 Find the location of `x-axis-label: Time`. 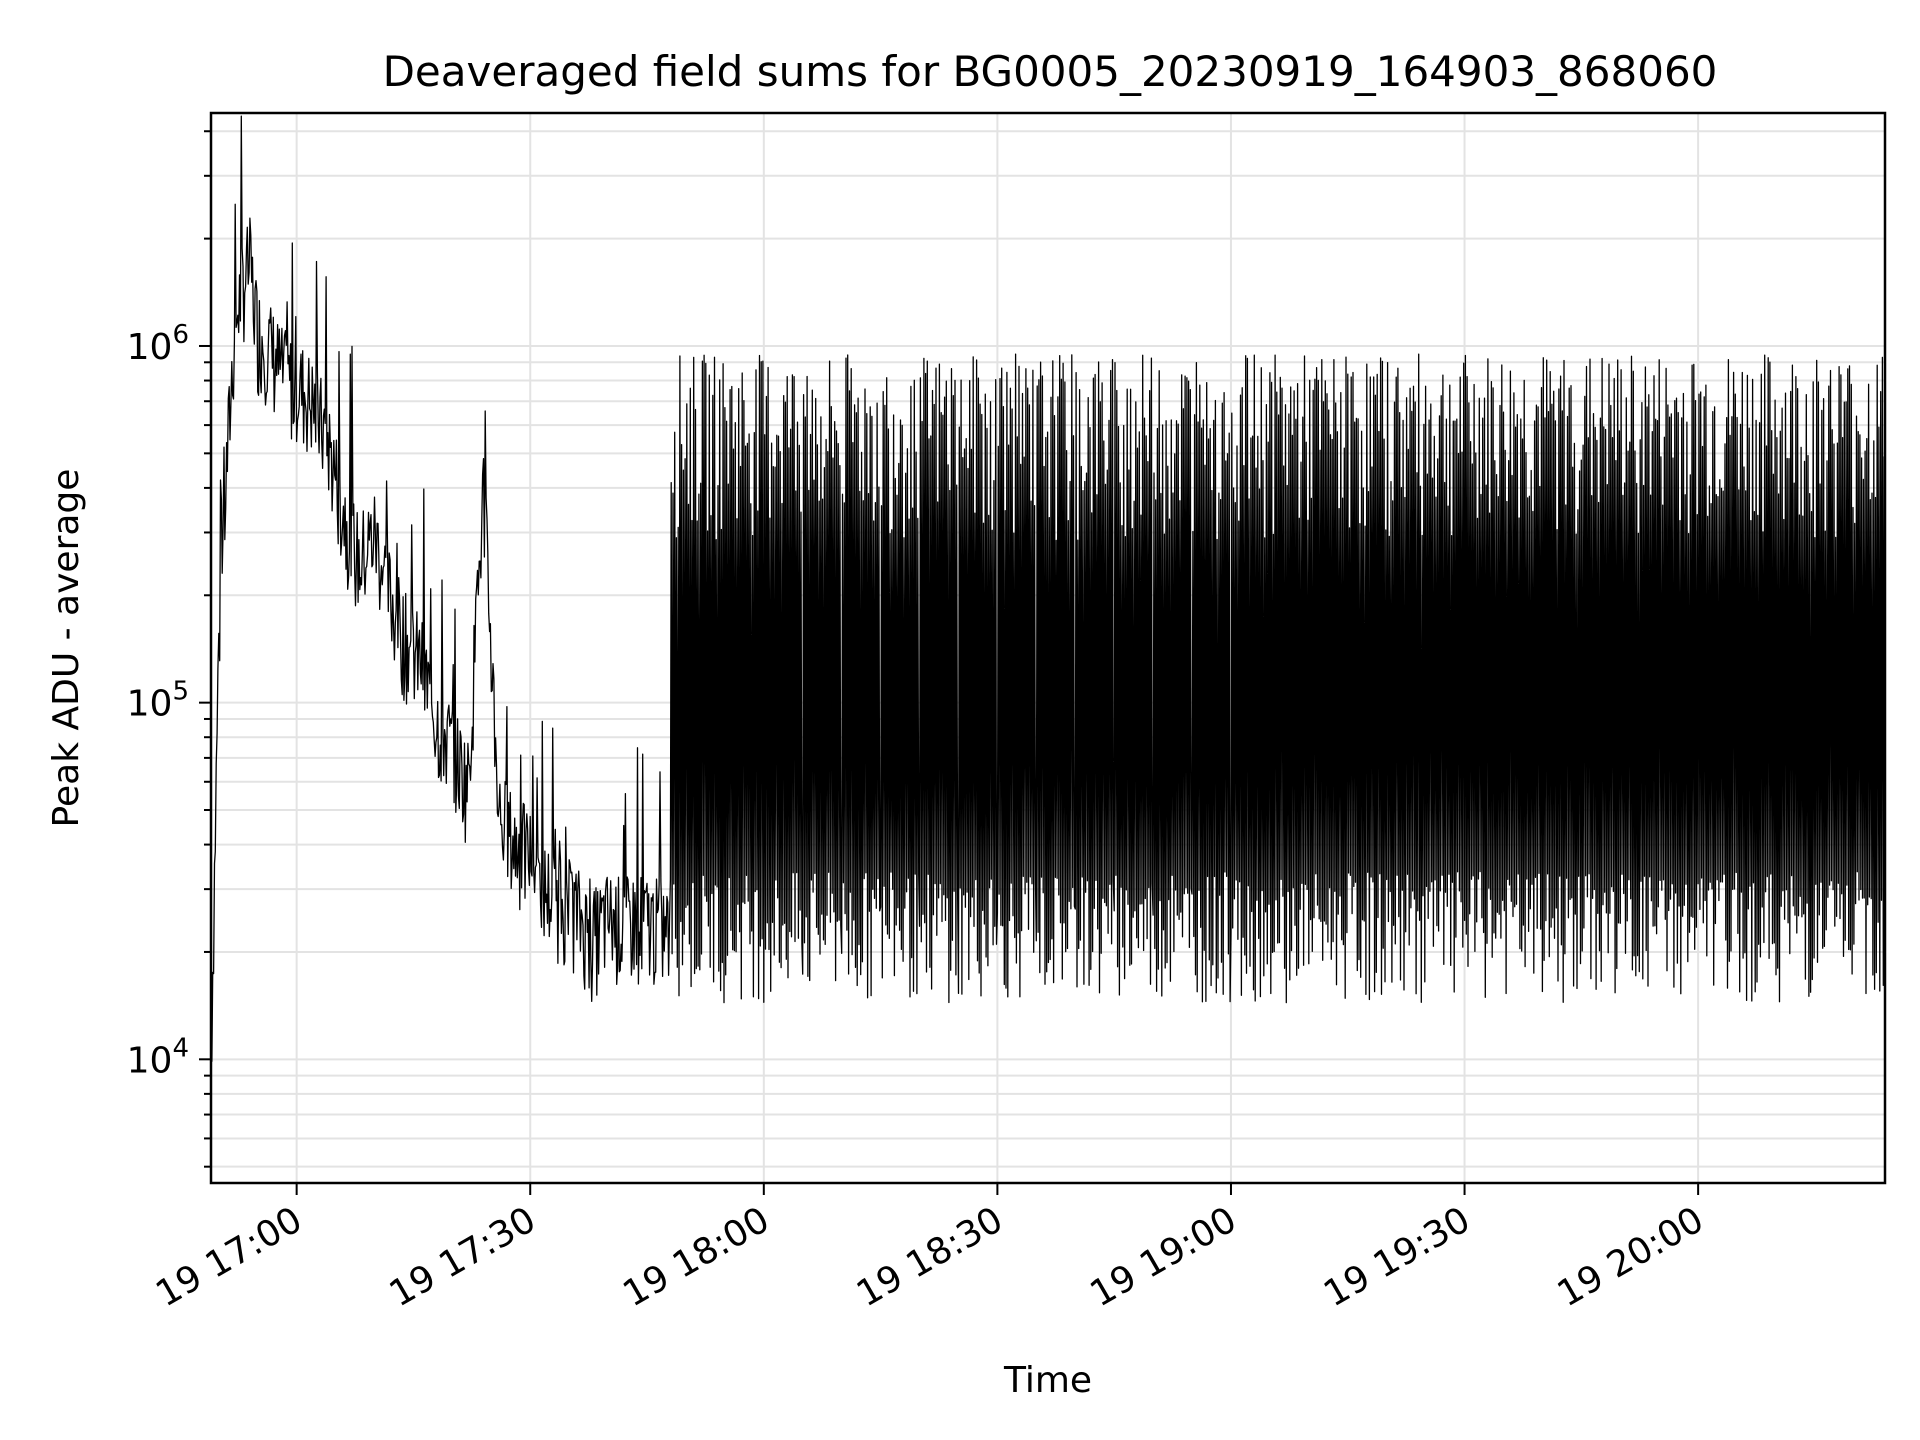

x-axis-label: Time is located at coordinates (1047, 1380).